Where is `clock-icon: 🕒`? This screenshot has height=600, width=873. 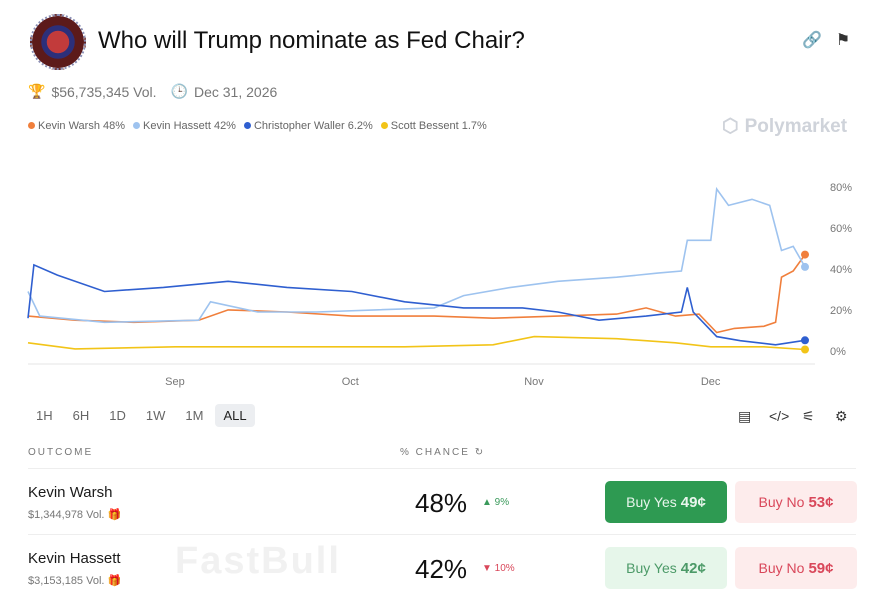 clock-icon: 🕒 is located at coordinates (179, 91).